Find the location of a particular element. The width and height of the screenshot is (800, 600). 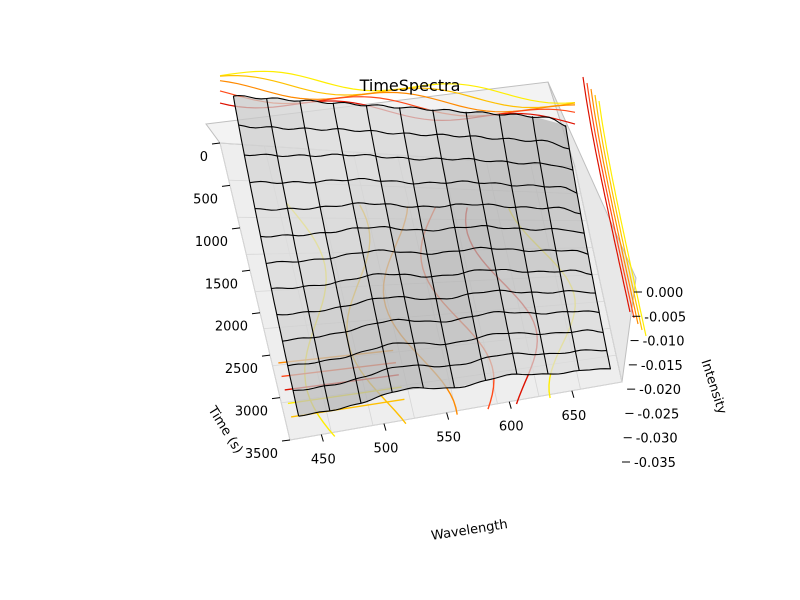

x-tick-label: 600 is located at coordinates (511, 427).